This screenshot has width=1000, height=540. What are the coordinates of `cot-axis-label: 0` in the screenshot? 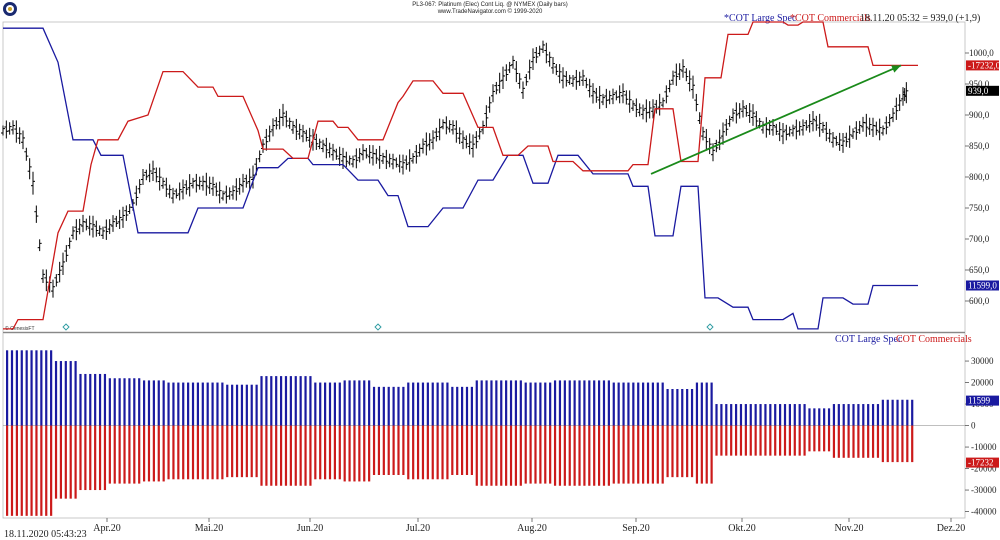 It's located at (973, 426).